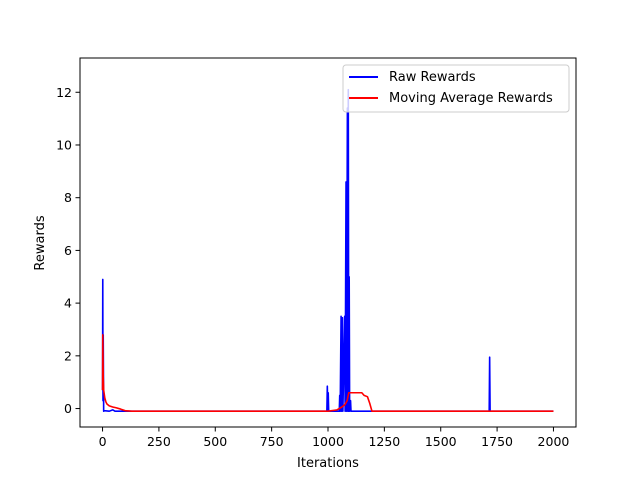  Describe the element at coordinates (215, 441) in the screenshot. I see `x-tick-label: 500` at that location.